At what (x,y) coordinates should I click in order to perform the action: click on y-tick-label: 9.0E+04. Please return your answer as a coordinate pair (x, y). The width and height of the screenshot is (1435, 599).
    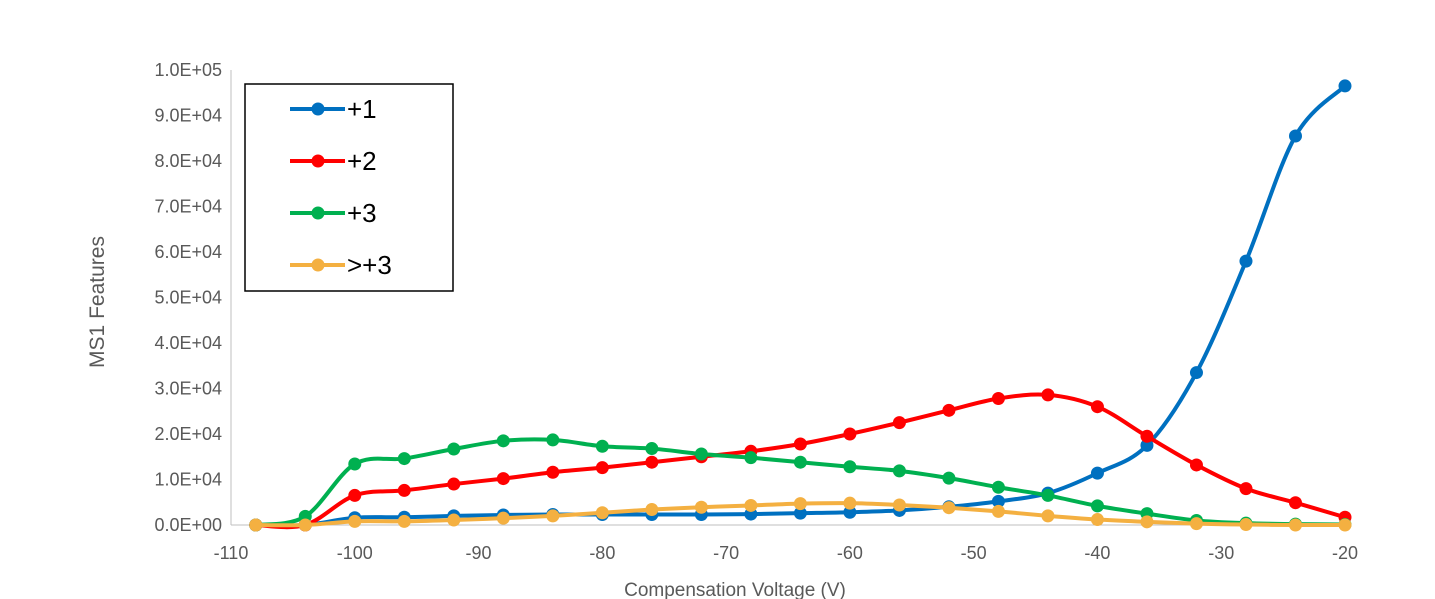
    Looking at the image, I should click on (188, 116).